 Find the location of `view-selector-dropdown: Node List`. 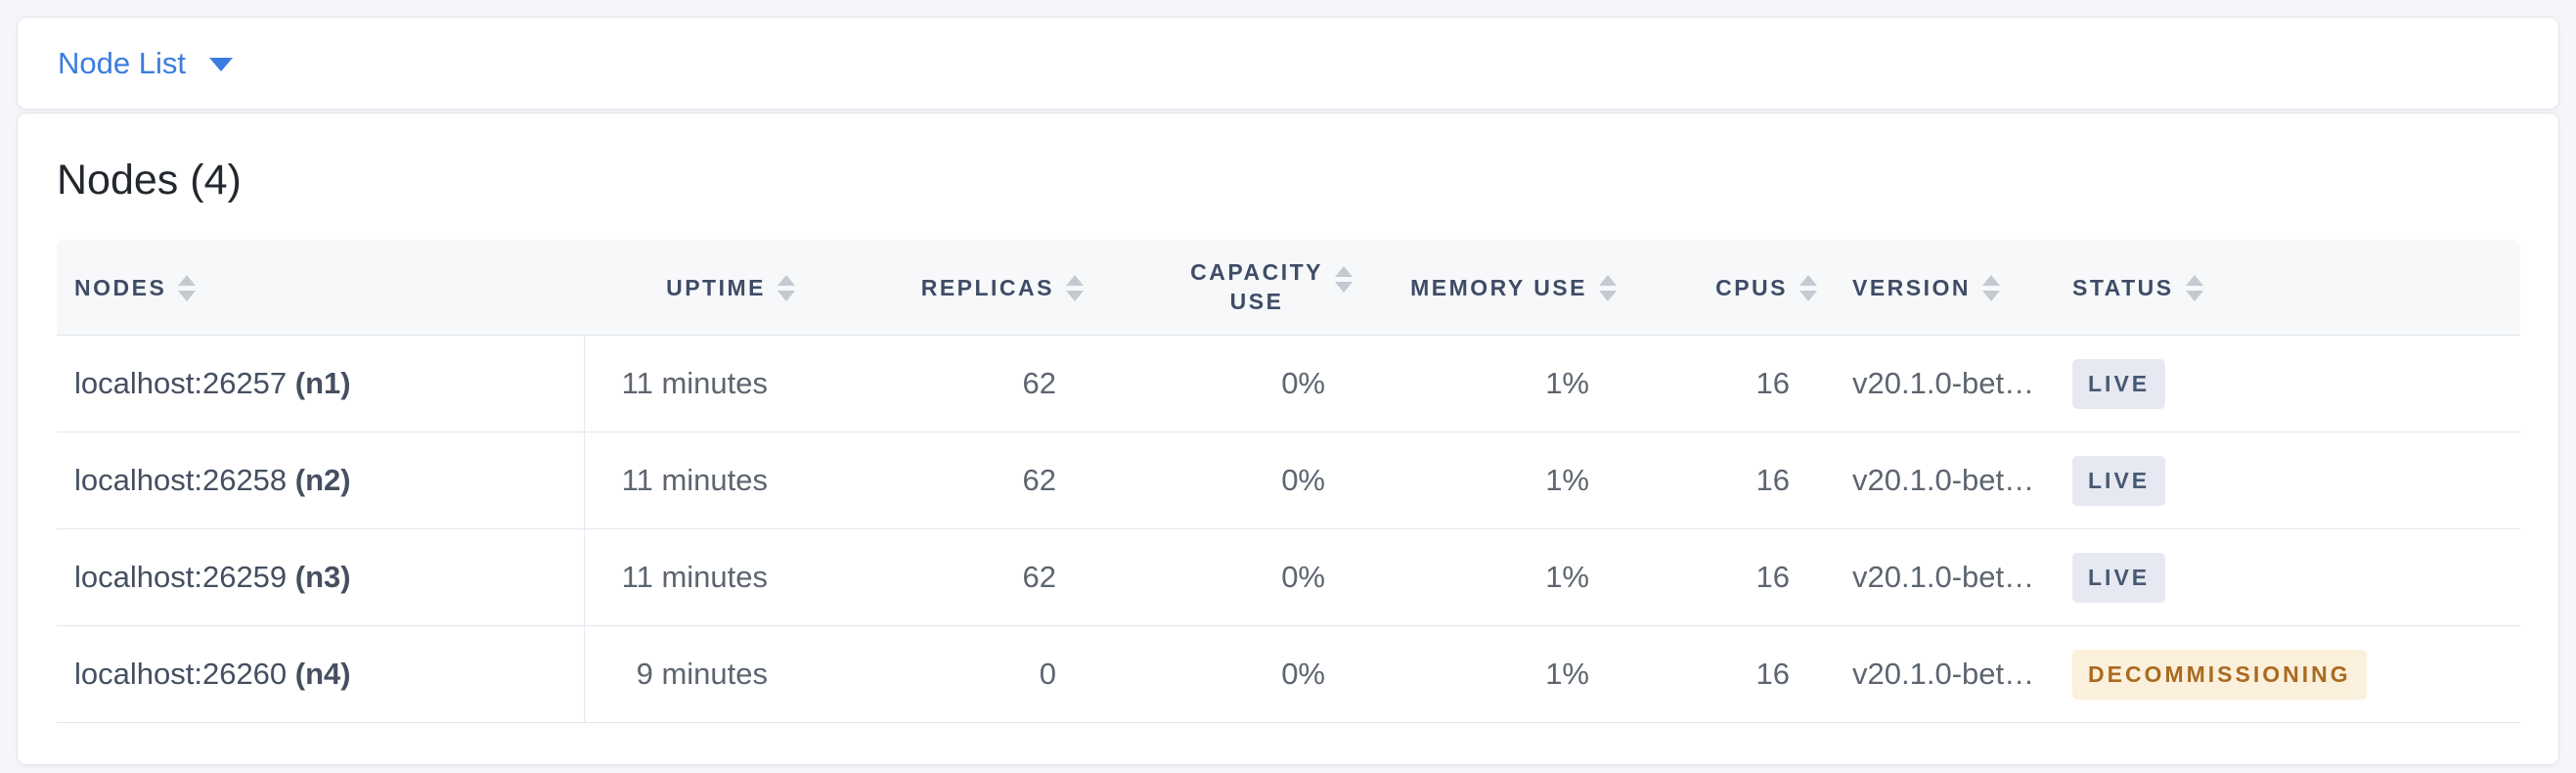

view-selector-dropdown: Node List is located at coordinates (145, 63).